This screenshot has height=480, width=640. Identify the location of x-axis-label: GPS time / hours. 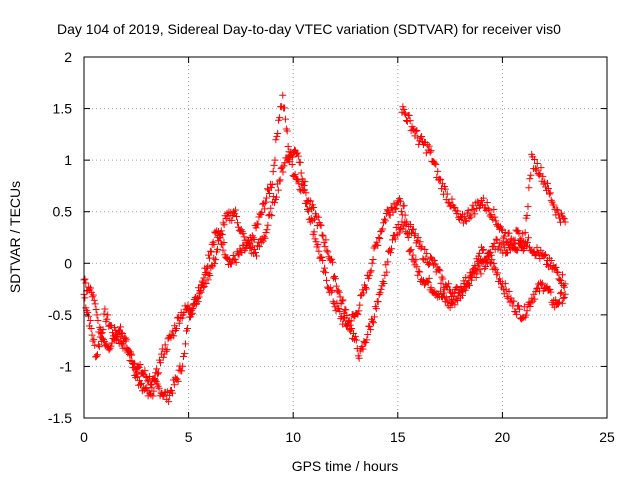
(345, 466).